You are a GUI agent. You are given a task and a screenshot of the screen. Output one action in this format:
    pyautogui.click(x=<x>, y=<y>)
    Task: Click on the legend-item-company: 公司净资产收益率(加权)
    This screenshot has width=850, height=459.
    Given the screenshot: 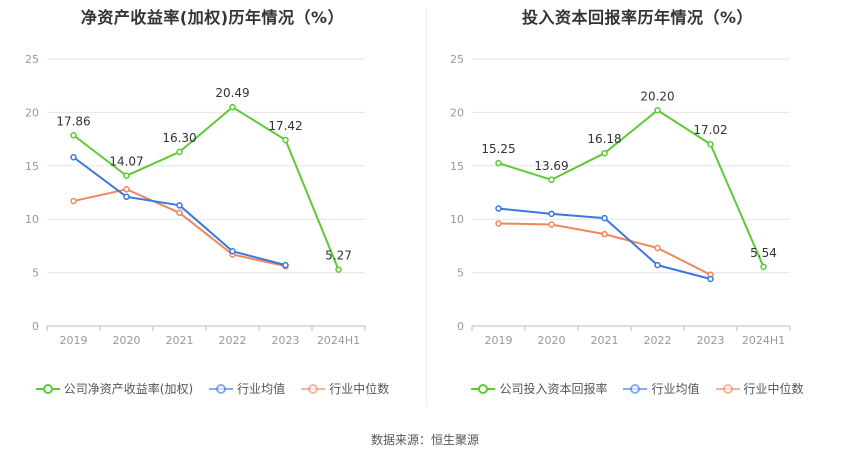 What is the action you would take?
    pyautogui.click(x=114, y=388)
    